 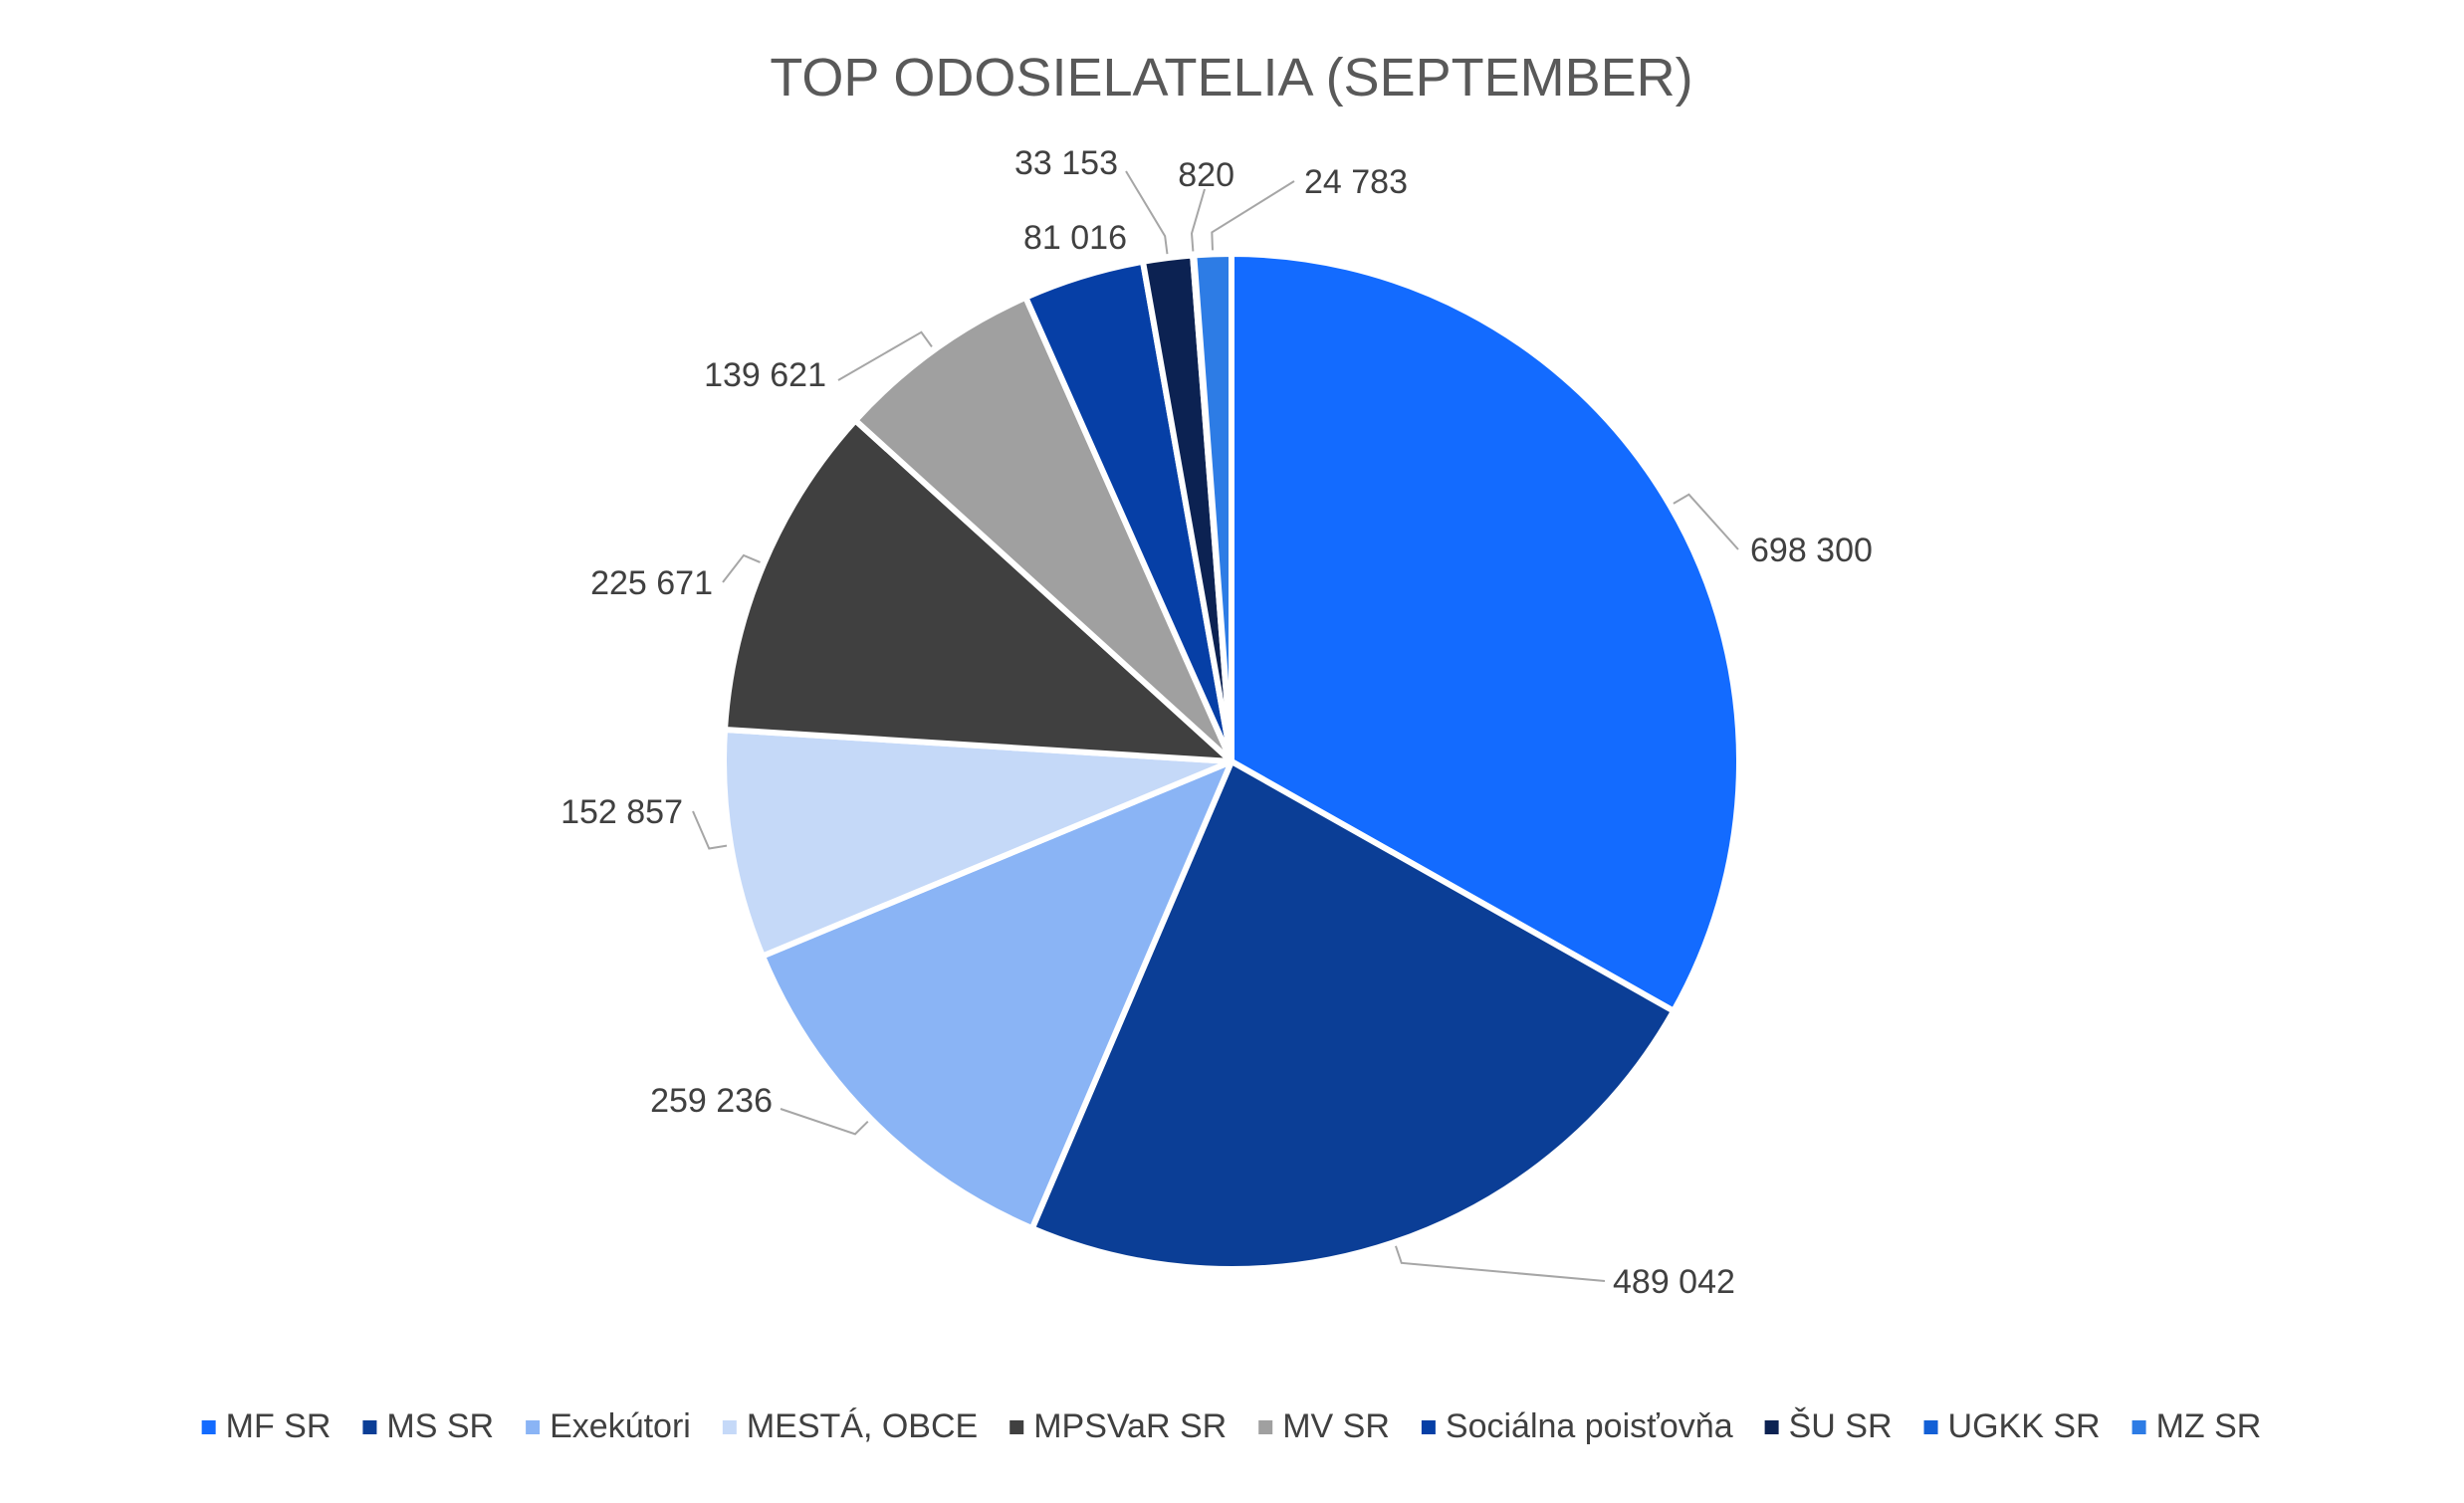 I want to click on legend-item-socialna-poistovna: Sociálna poisťovňa, so click(x=1577, y=1426).